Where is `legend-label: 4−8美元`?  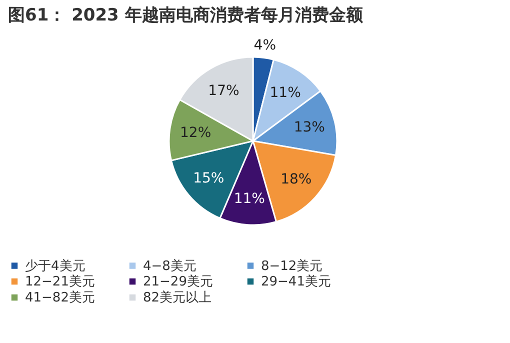
legend-label: 4−8美元 is located at coordinates (169, 266).